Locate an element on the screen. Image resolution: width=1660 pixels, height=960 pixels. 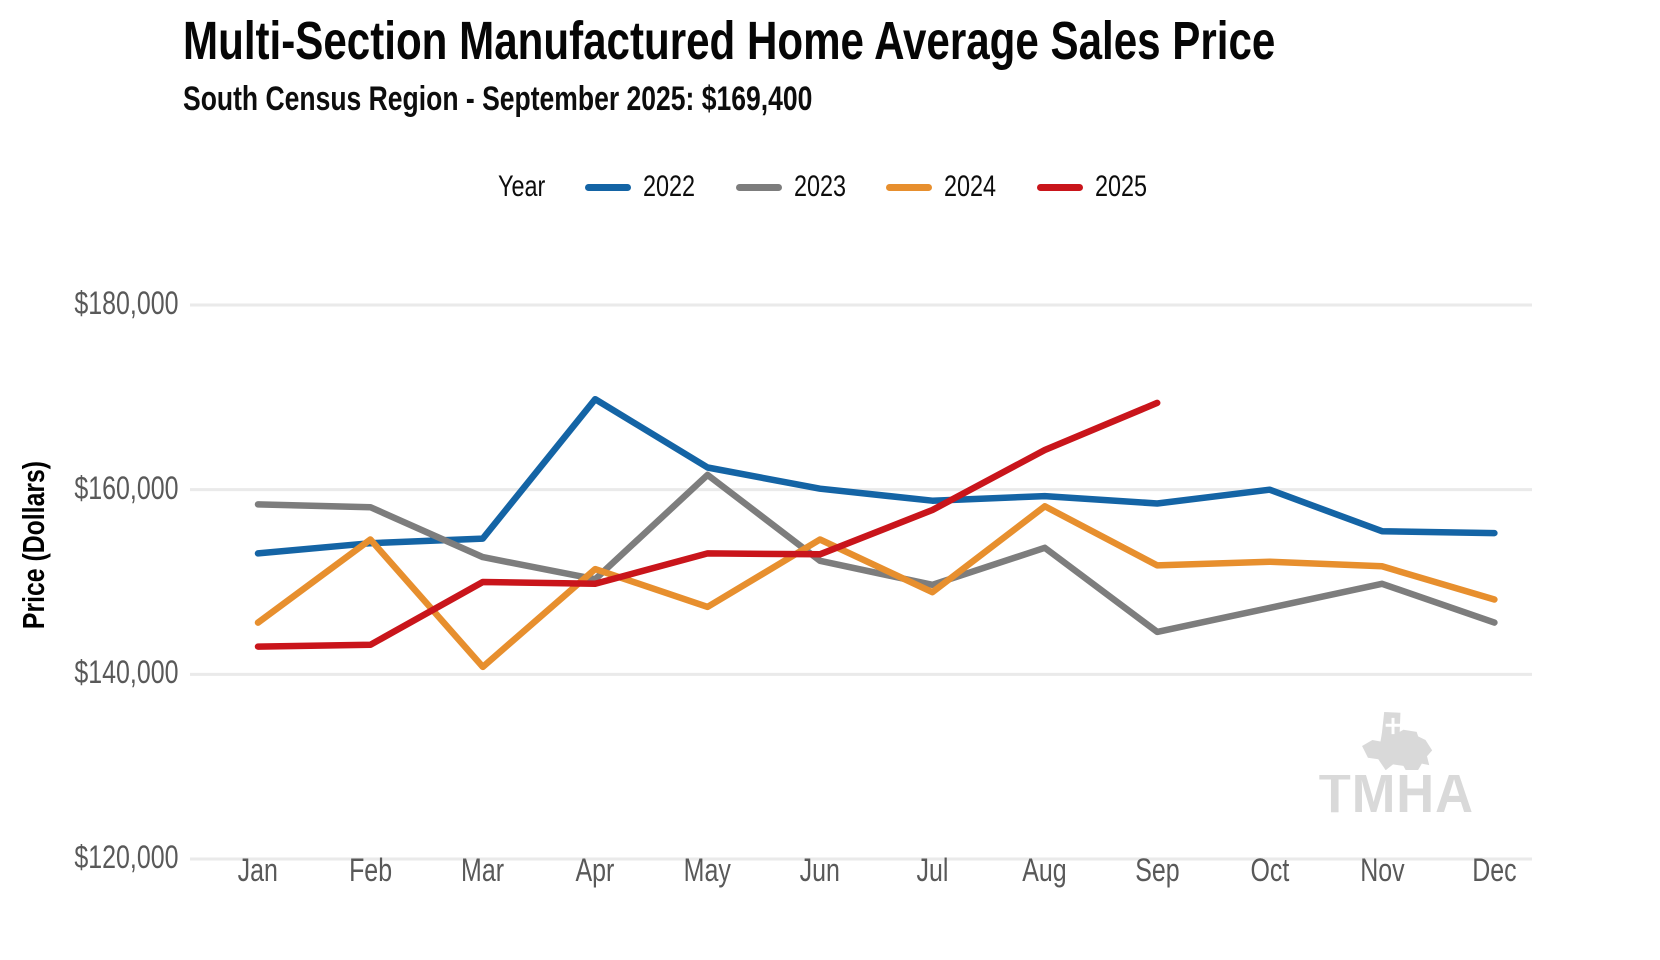
x-tick-label-Nov: Nov is located at coordinates (1382, 870).